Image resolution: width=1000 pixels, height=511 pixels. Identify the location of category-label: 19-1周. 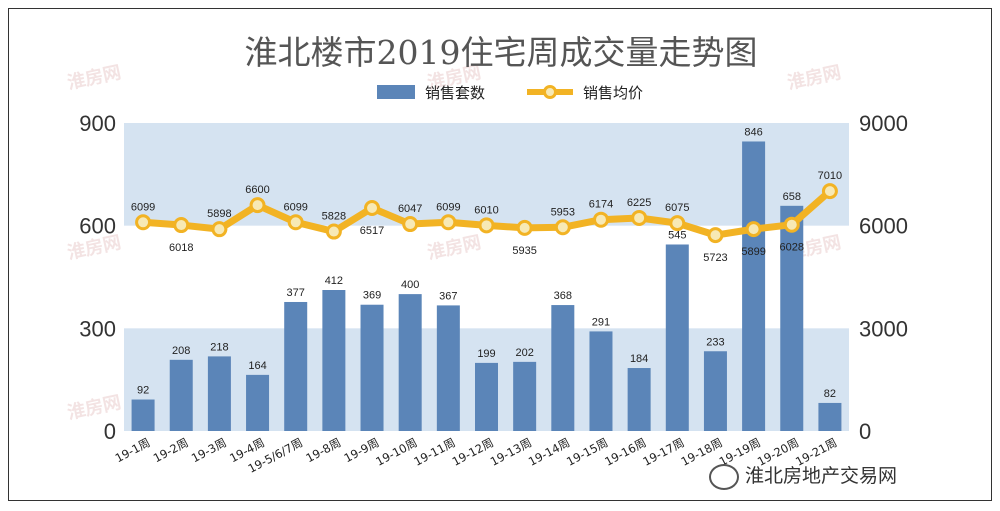
(133, 450).